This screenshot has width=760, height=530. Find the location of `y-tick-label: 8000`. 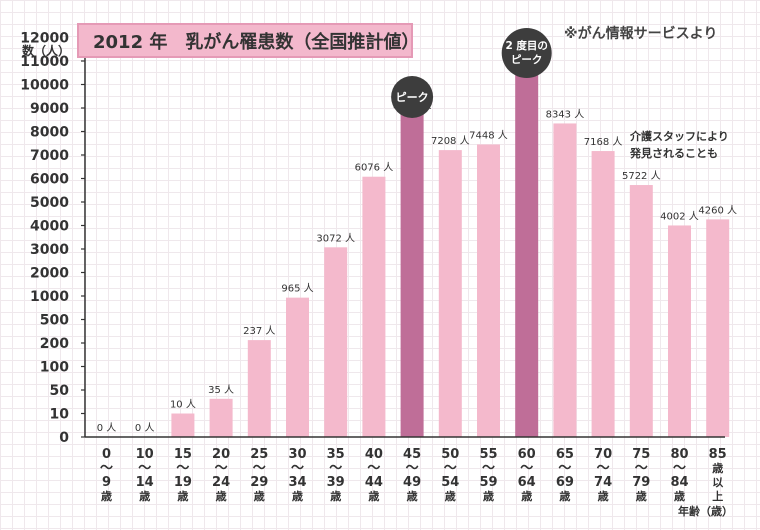

y-tick-label: 8000 is located at coordinates (49, 133).